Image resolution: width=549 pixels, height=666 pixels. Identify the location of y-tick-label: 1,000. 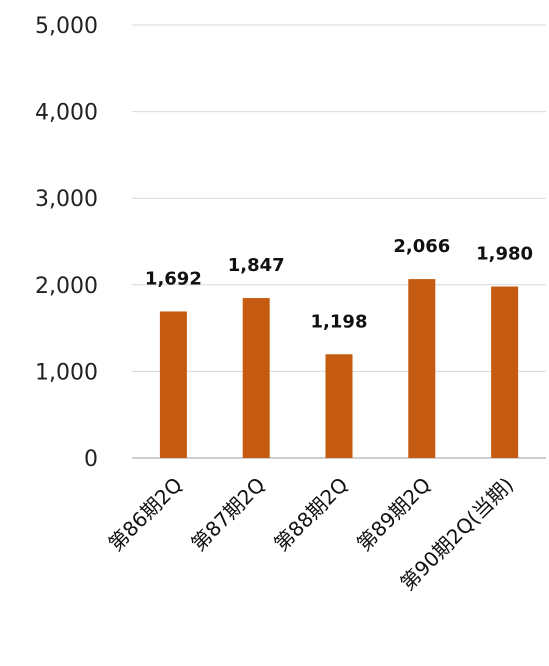
(66, 372).